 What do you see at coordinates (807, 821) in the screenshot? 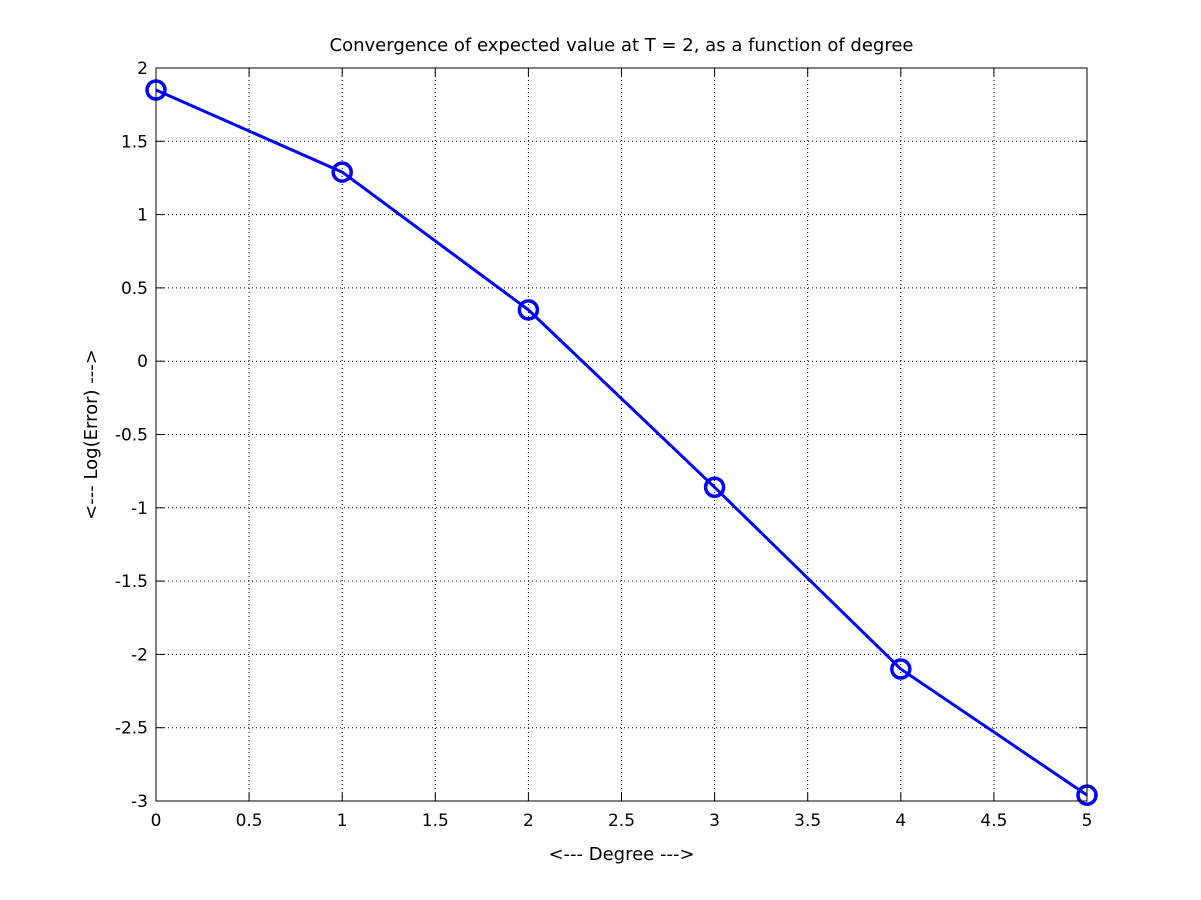
I see `x-tick-label: 3.5` at bounding box center [807, 821].